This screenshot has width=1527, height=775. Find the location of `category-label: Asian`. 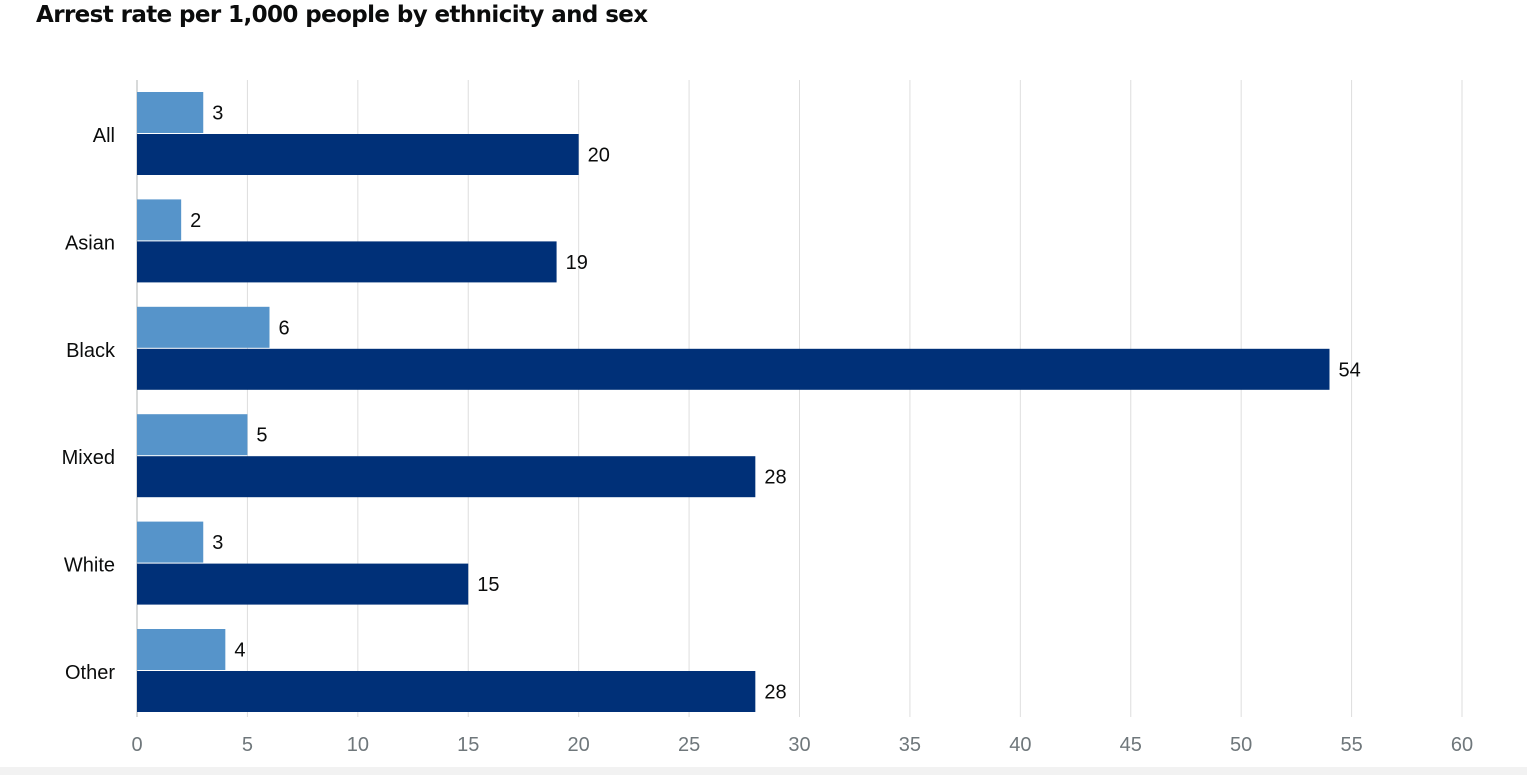

category-label: Asian is located at coordinates (90, 243).